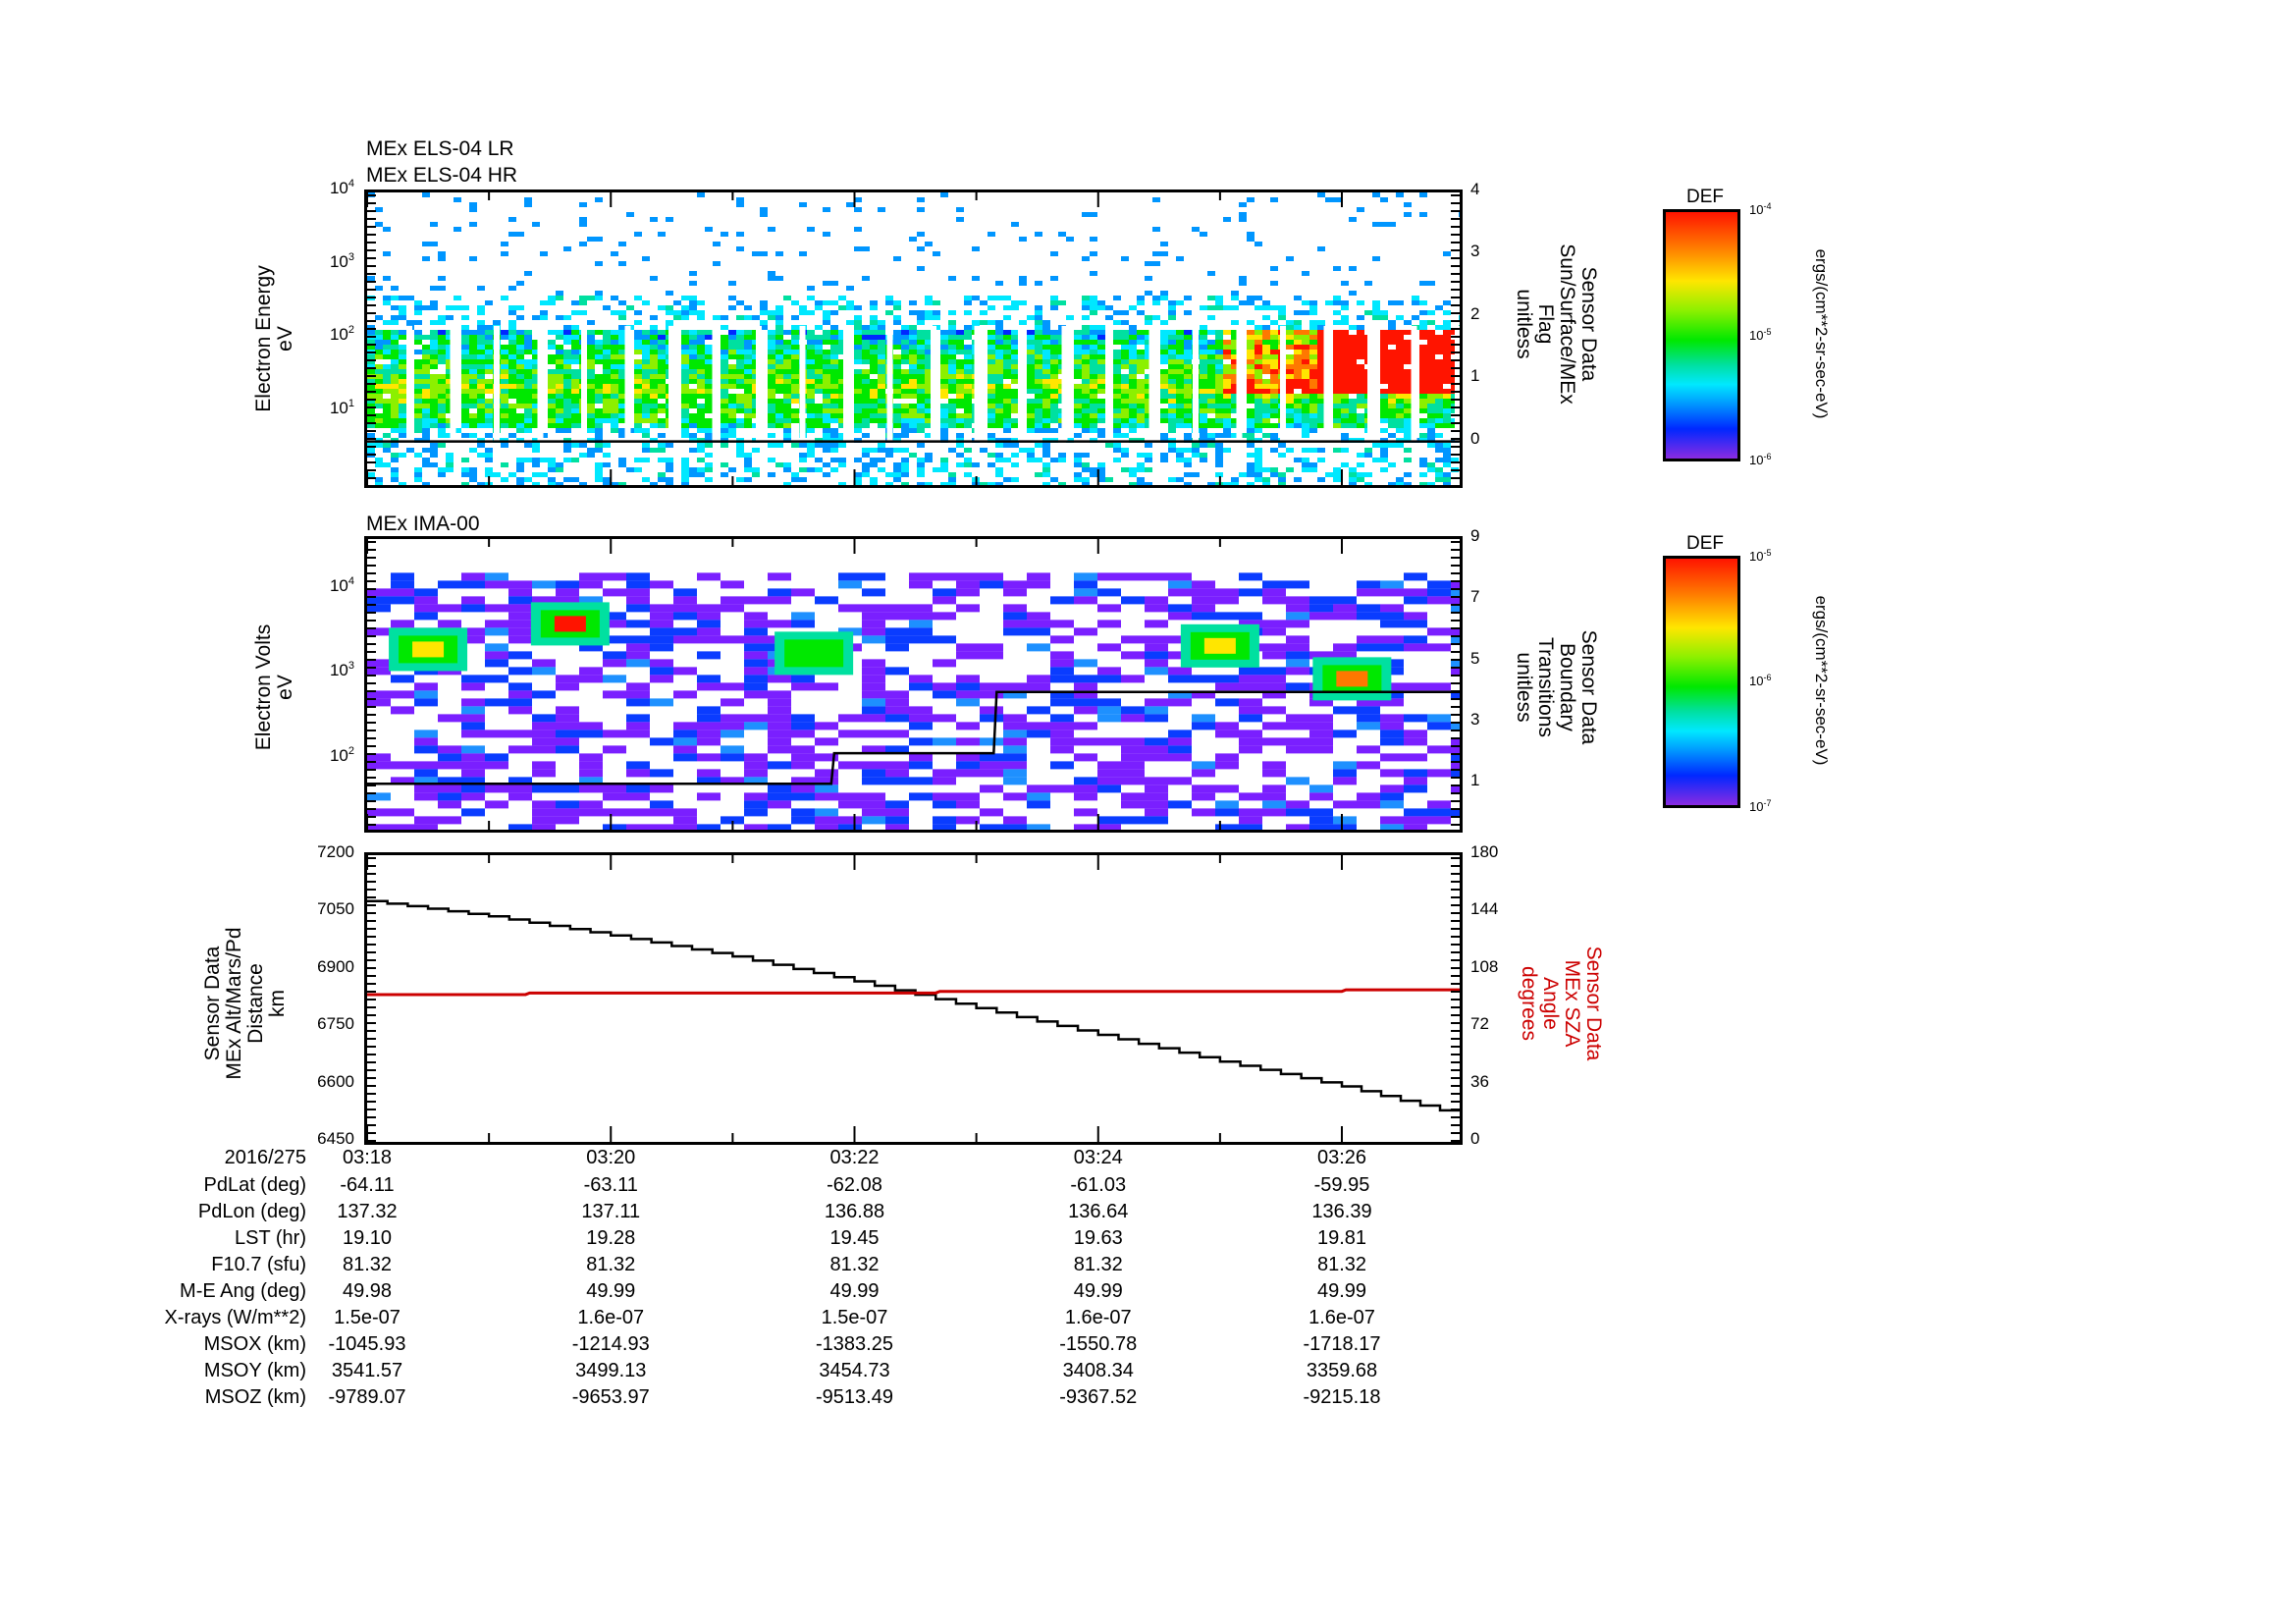  What do you see at coordinates (1822, 333) in the screenshot?
I see `els-colorbar-units: ergs/(cm**2-sr-sec-eV)` at bounding box center [1822, 333].